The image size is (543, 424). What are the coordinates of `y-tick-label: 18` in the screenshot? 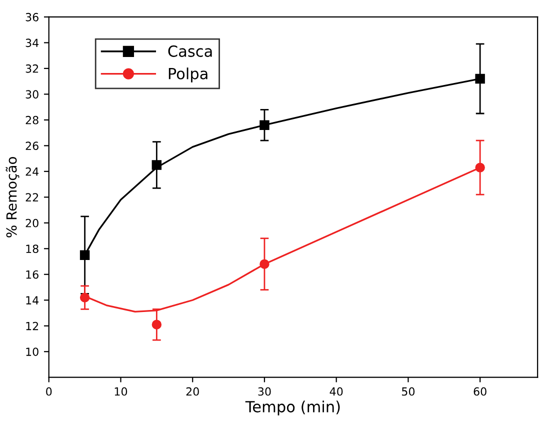 It's located at (32, 249).